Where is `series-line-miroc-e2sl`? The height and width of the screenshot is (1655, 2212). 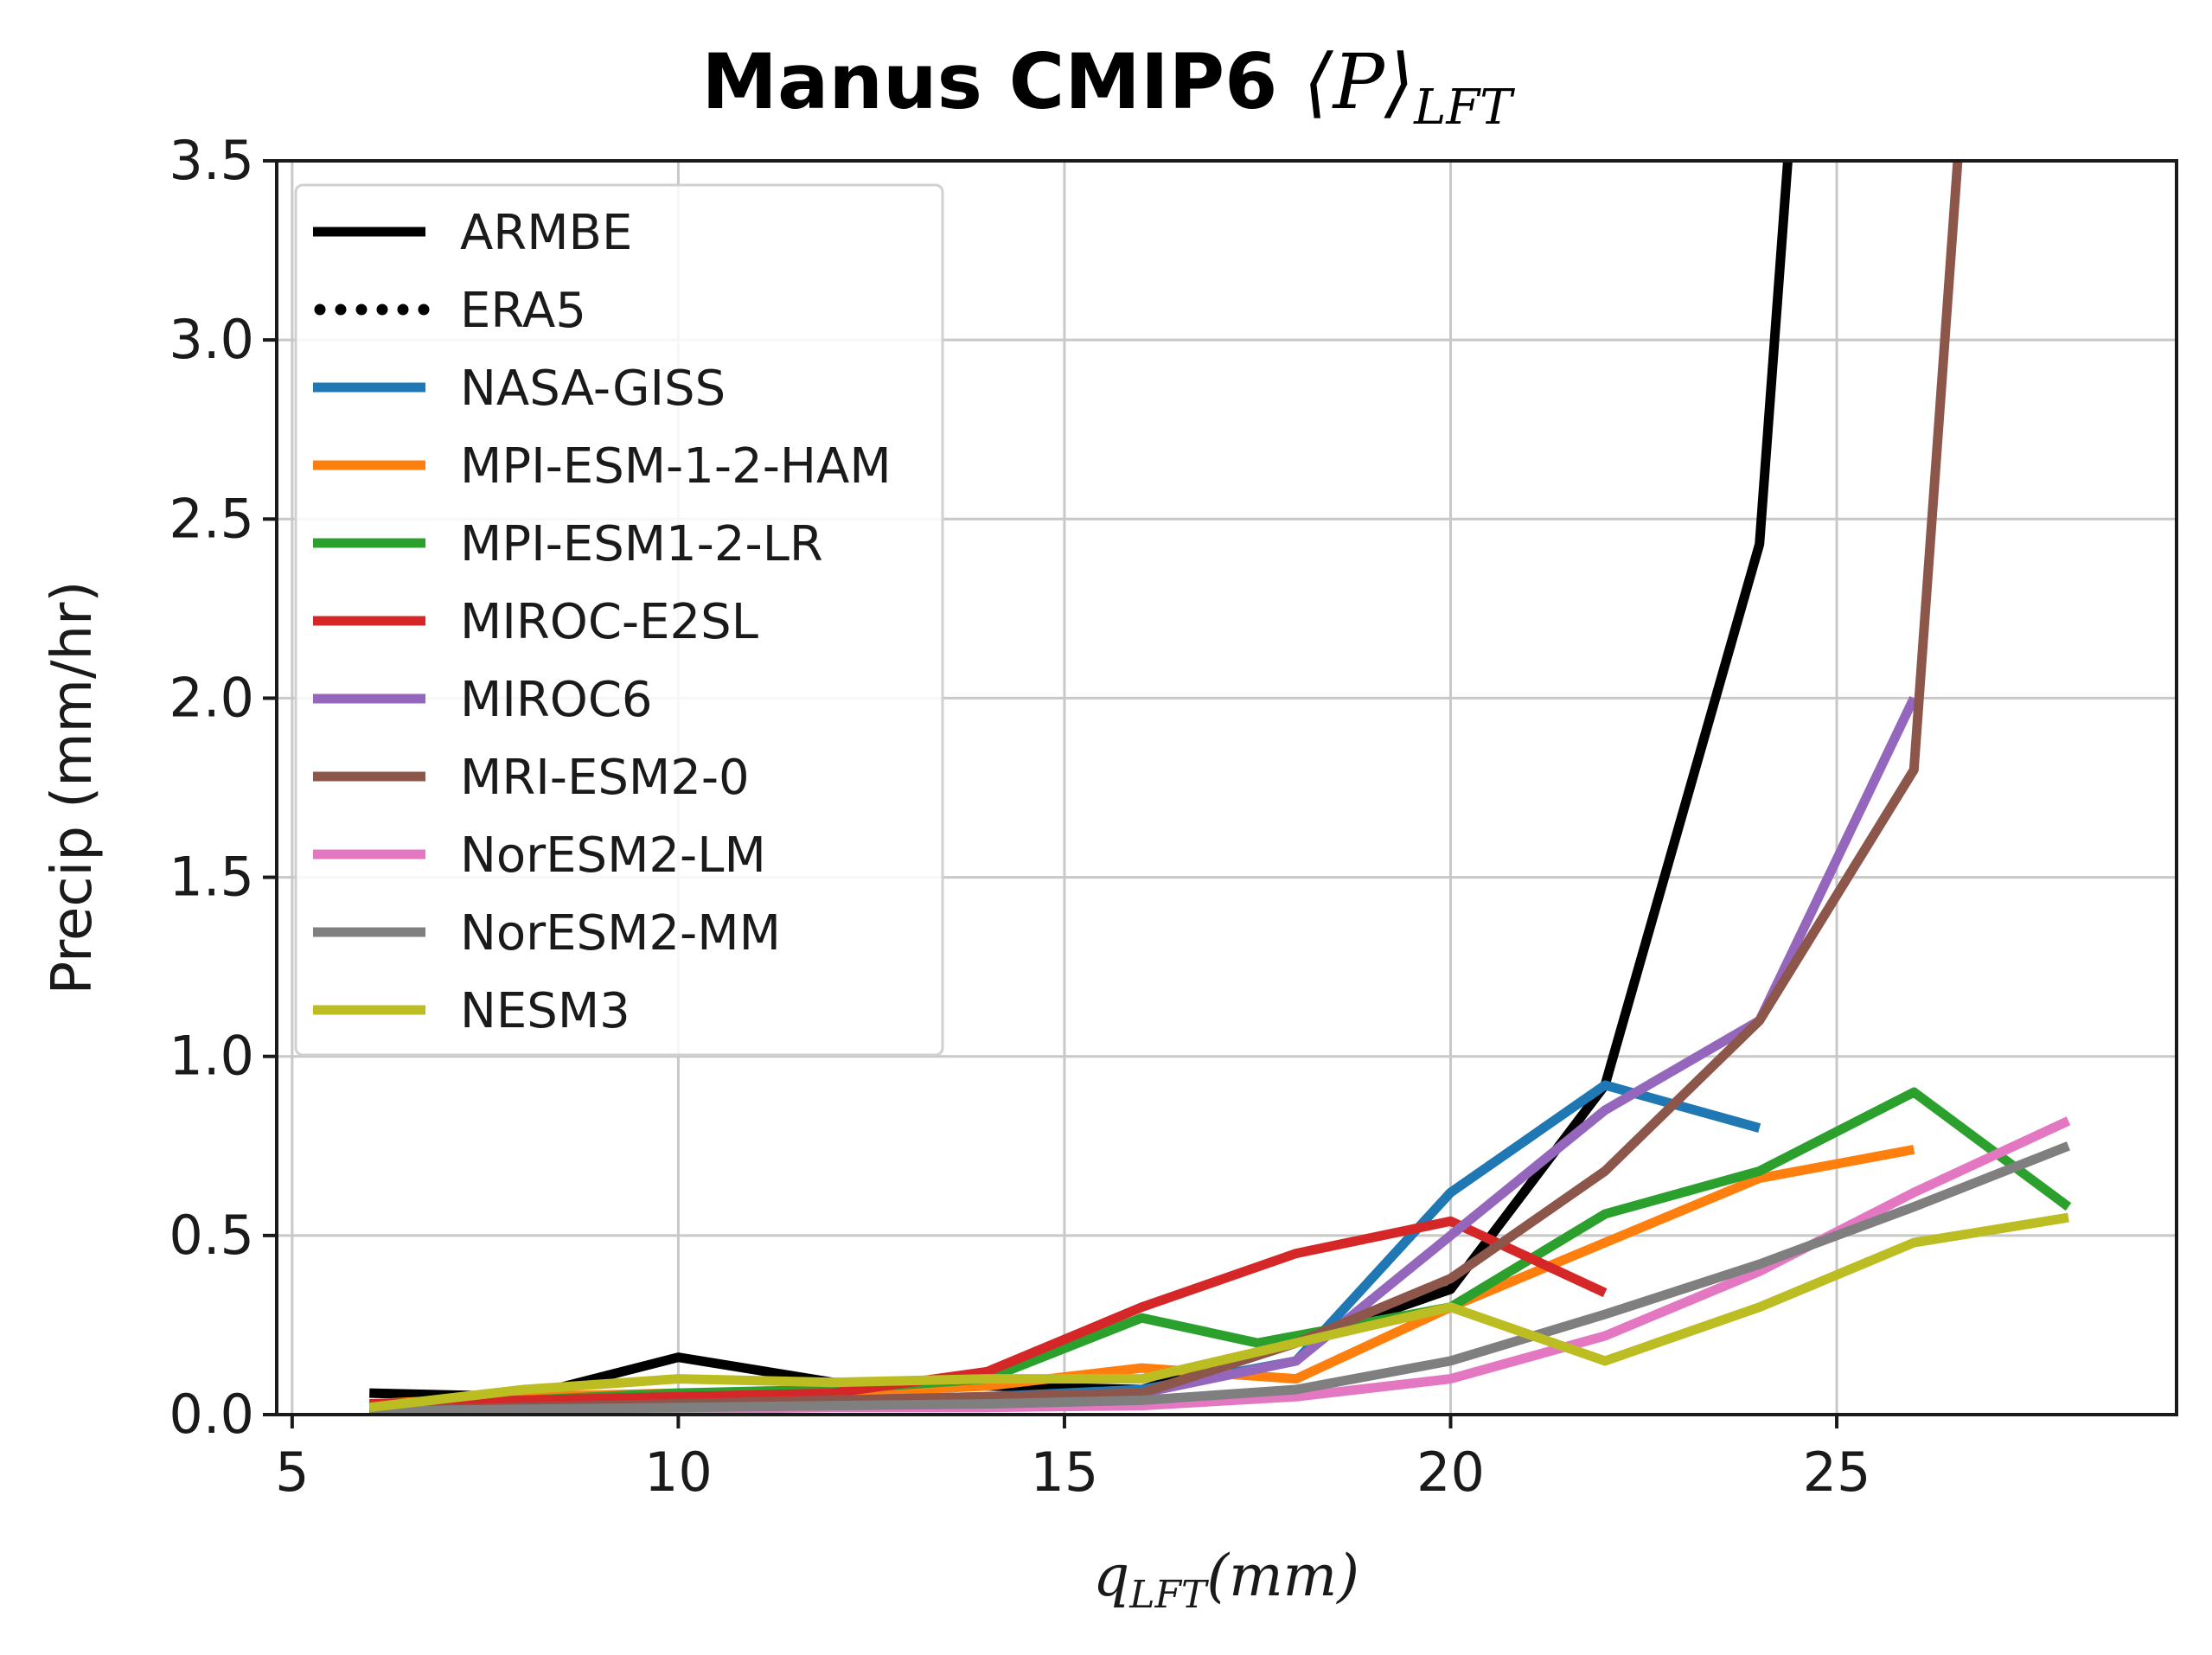
series-line-miroc-e2sl is located at coordinates (988, 1312).